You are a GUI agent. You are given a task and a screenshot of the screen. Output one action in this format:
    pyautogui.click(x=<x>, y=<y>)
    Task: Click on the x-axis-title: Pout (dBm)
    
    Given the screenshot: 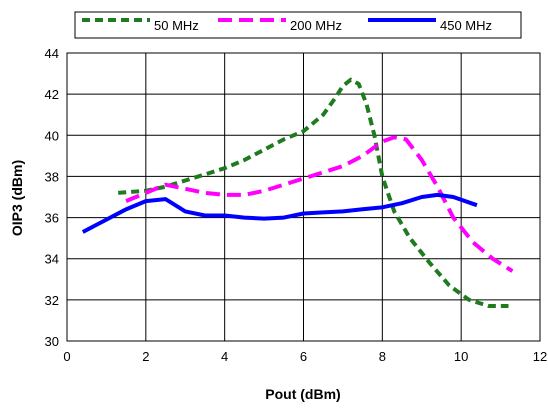 What is the action you would take?
    pyautogui.click(x=302, y=394)
    